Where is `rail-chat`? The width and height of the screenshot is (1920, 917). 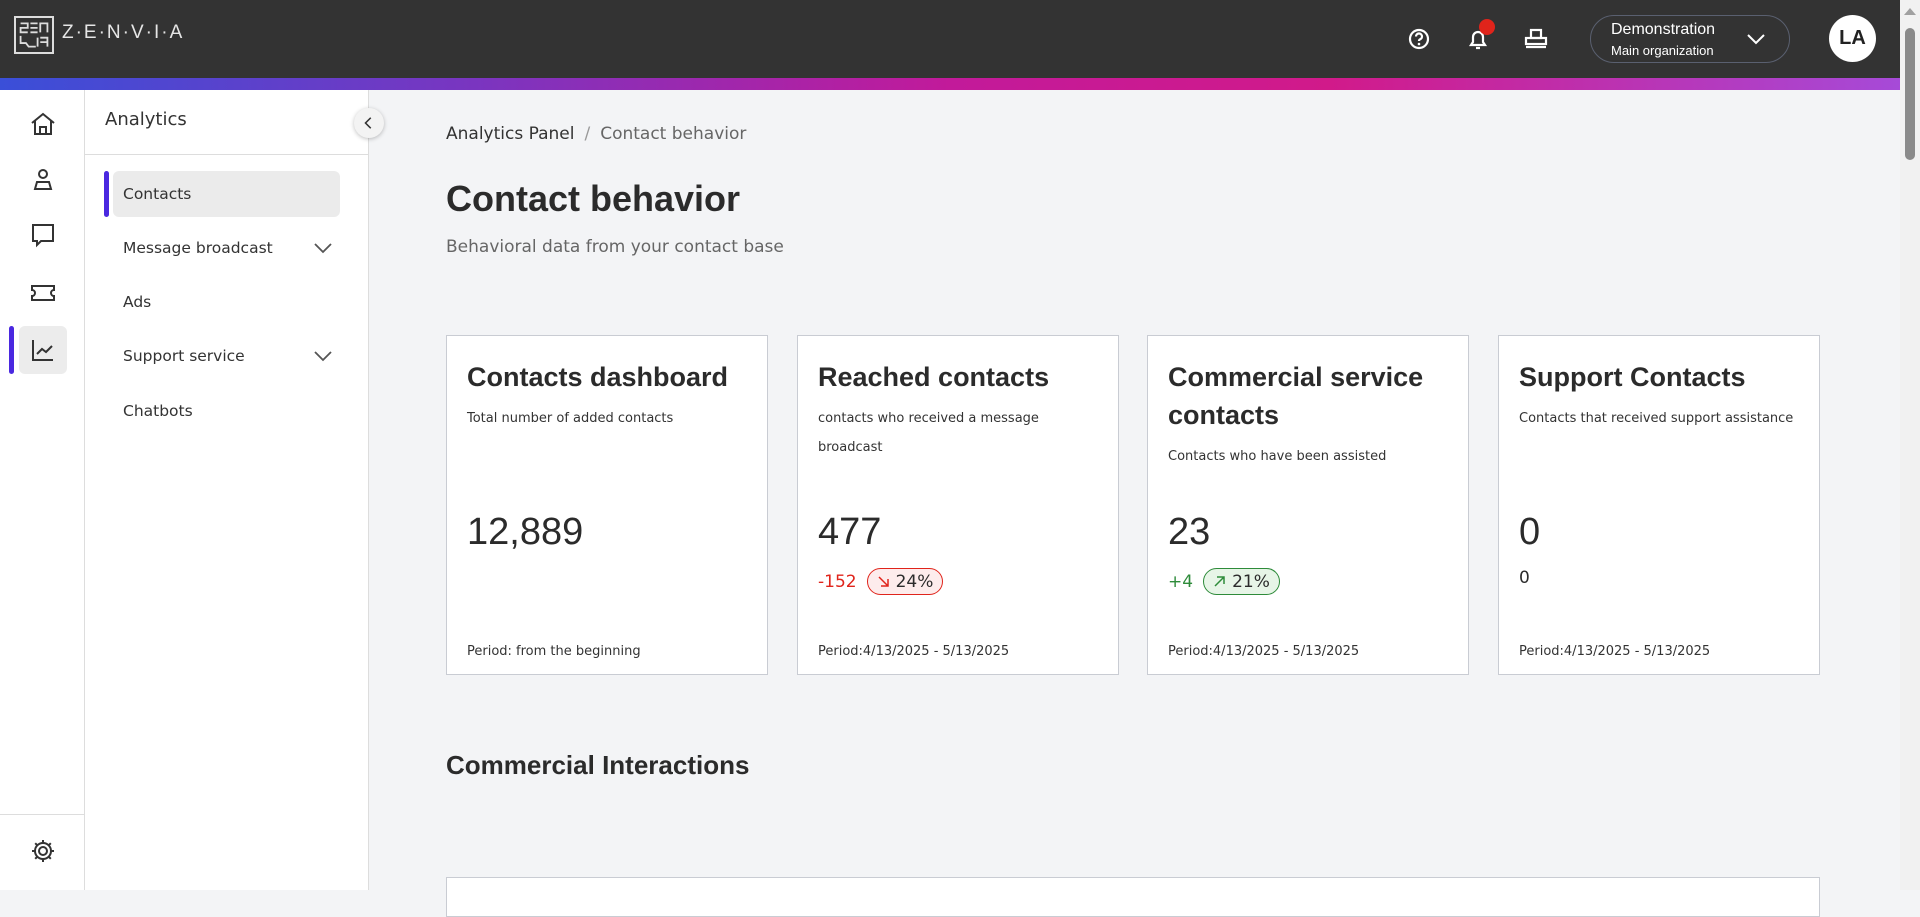 rail-chat is located at coordinates (43, 235).